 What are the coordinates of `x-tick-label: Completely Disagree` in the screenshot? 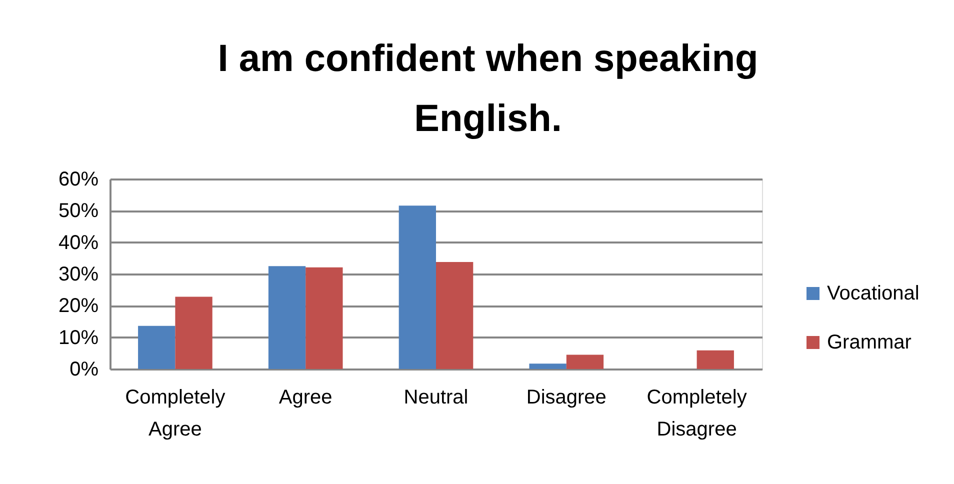 It's located at (696, 413).